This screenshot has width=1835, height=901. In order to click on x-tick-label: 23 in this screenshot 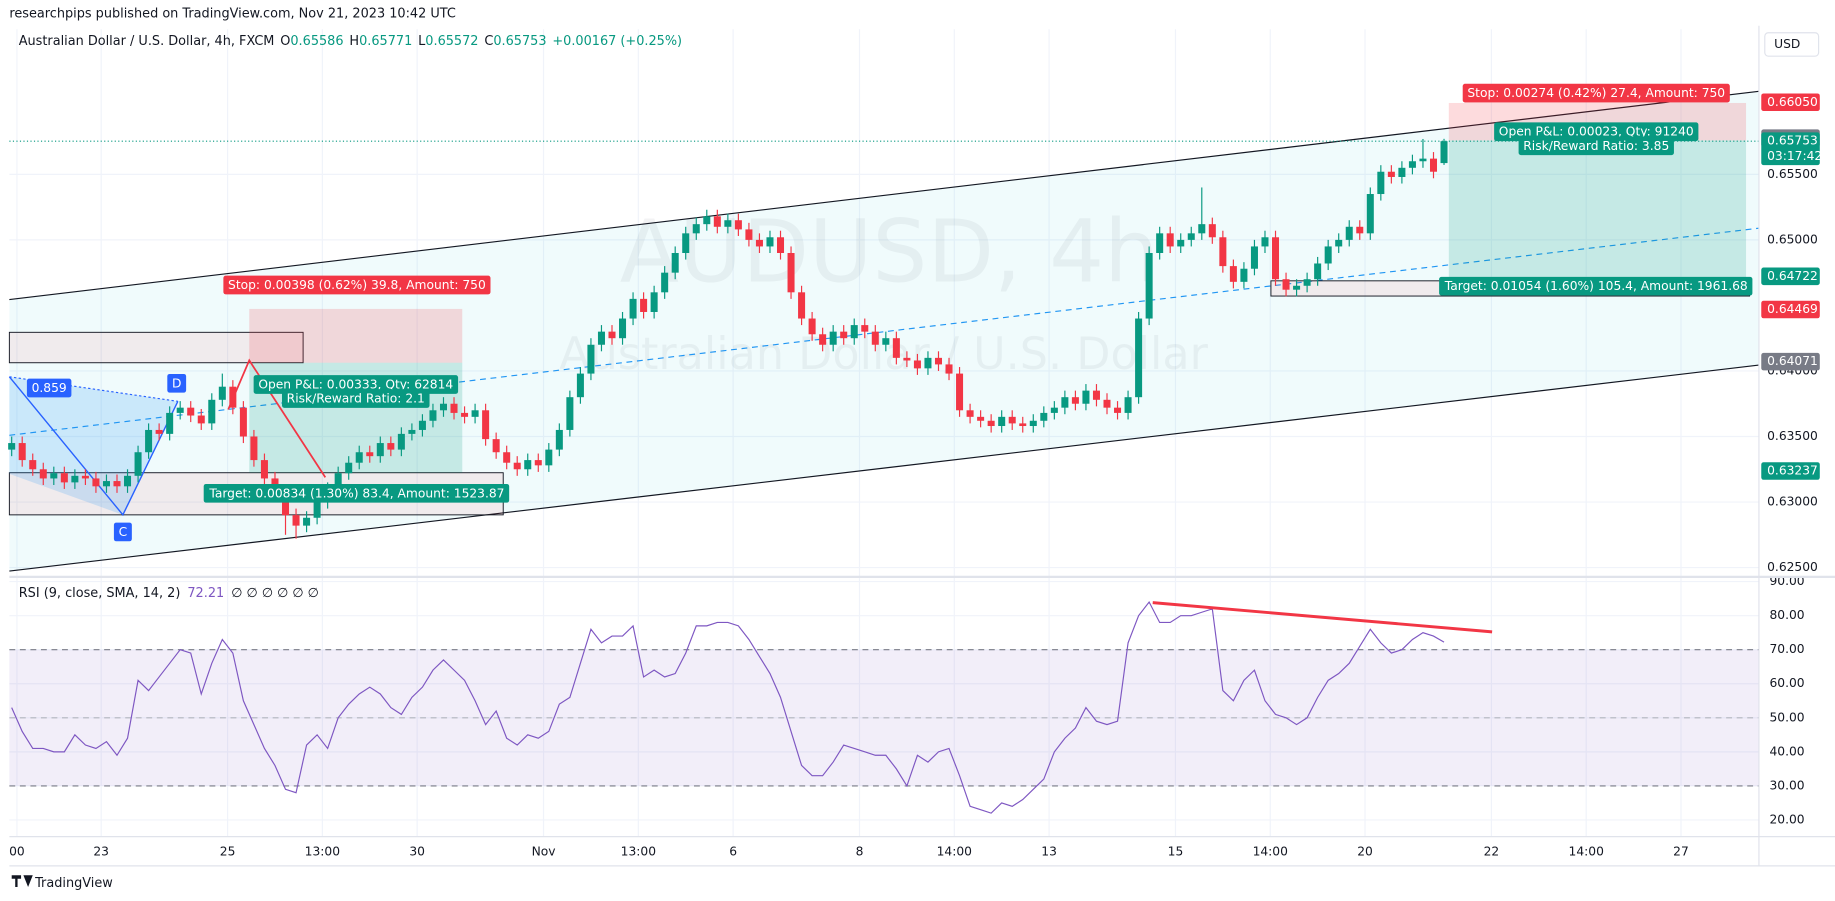, I will do `click(101, 851)`.